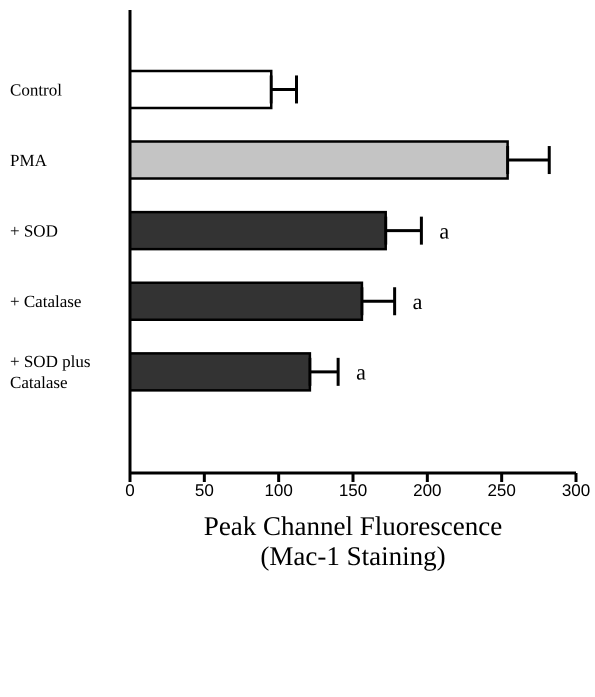 This screenshot has height=697, width=595. What do you see at coordinates (427, 490) in the screenshot?
I see `x-tick-label: 200` at bounding box center [427, 490].